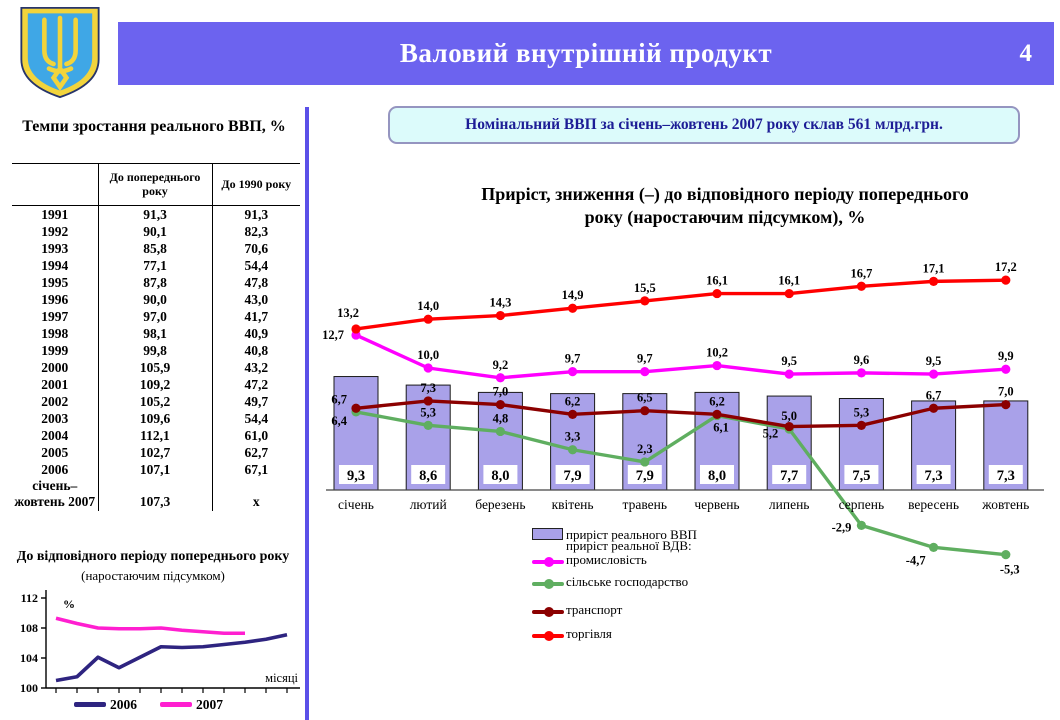 The width and height of the screenshot is (1060, 720). What do you see at coordinates (573, 476) in the screenshot?
I see `bar-value-label: 7,9` at bounding box center [573, 476].